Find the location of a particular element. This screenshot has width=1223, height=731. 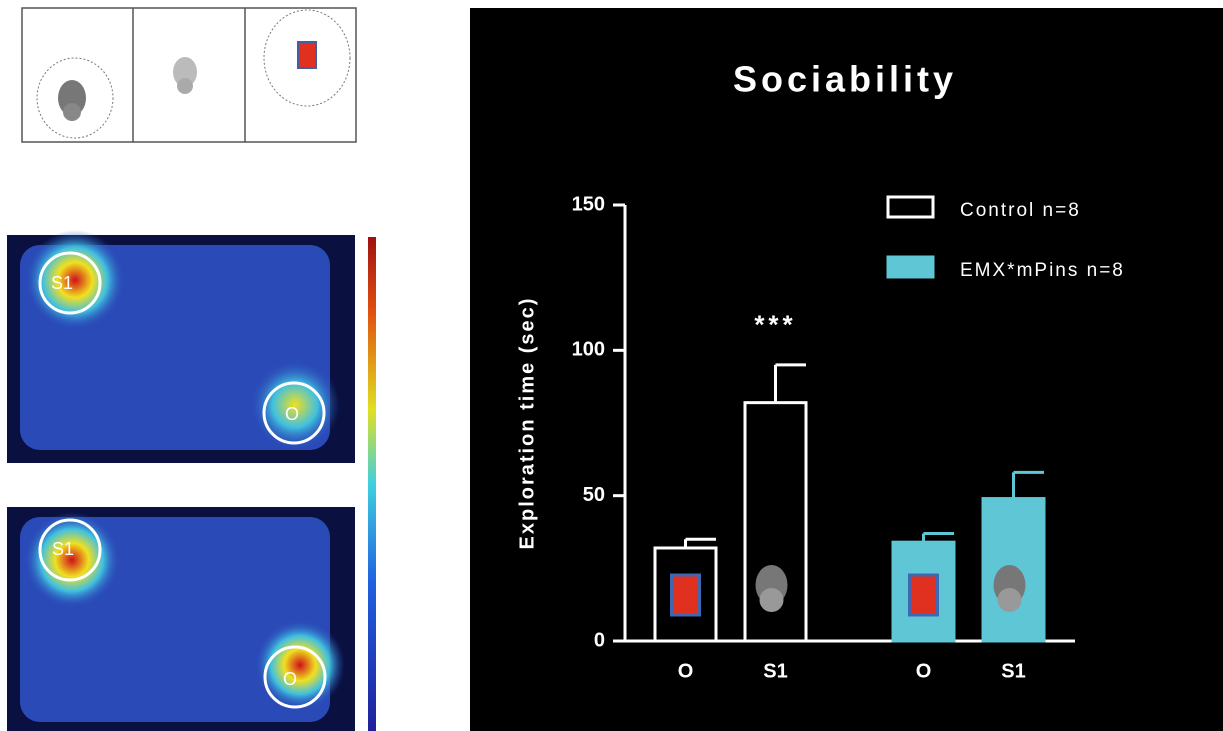

colorbar is located at coordinates (372, 484).